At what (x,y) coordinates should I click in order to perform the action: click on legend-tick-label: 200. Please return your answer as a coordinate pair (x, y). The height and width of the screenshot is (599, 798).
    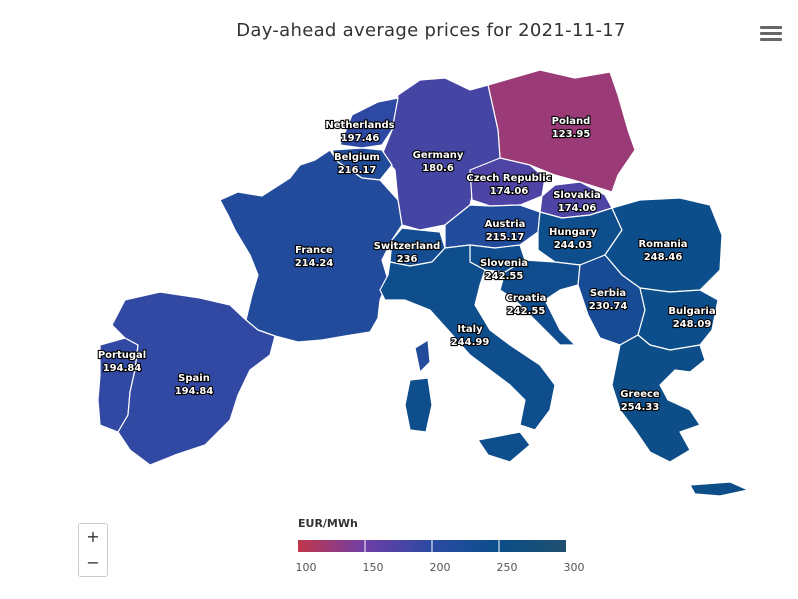
    Looking at the image, I should click on (440, 567).